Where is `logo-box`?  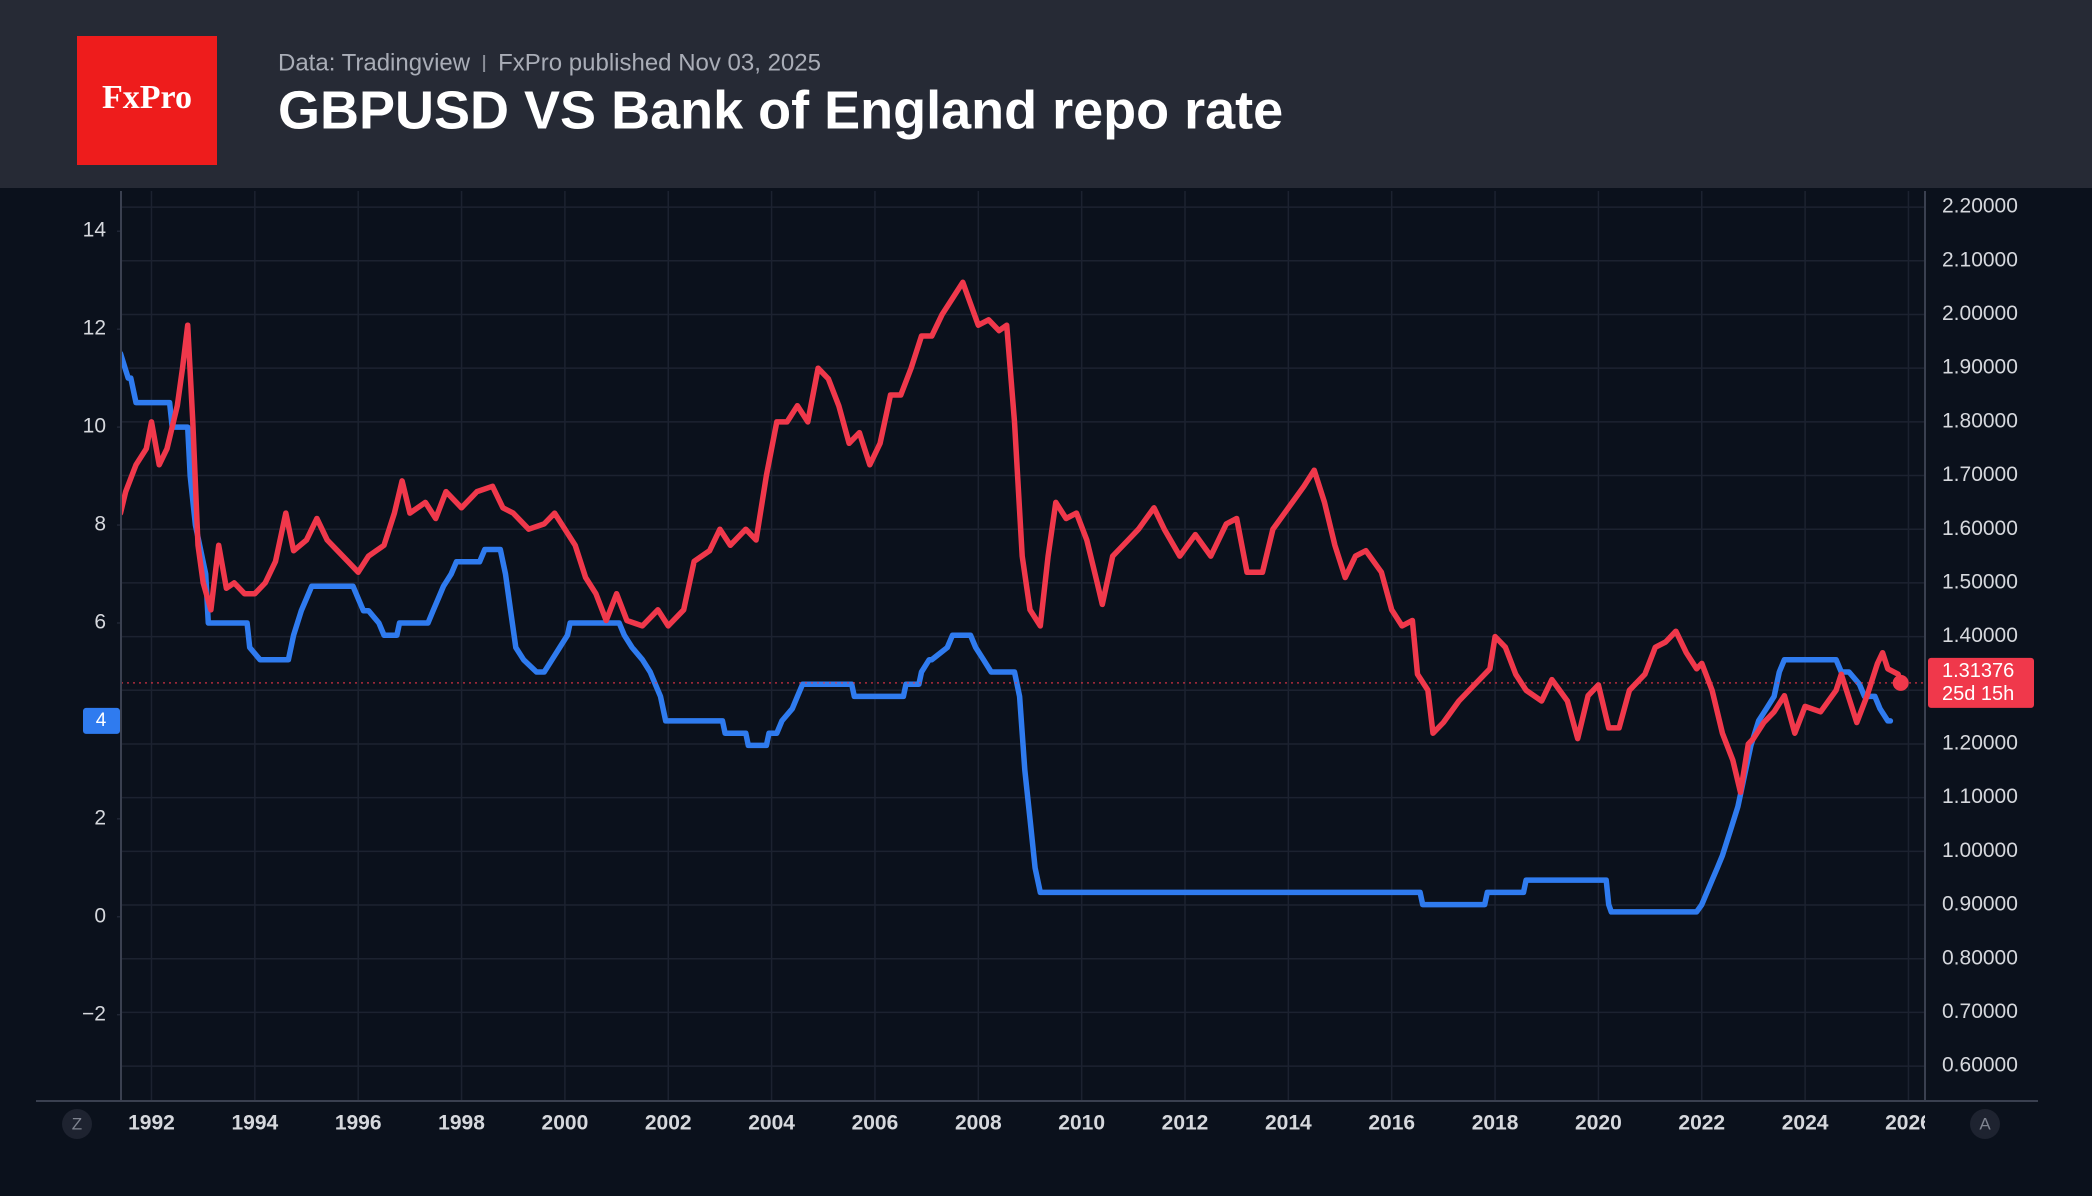 logo-box is located at coordinates (147, 100).